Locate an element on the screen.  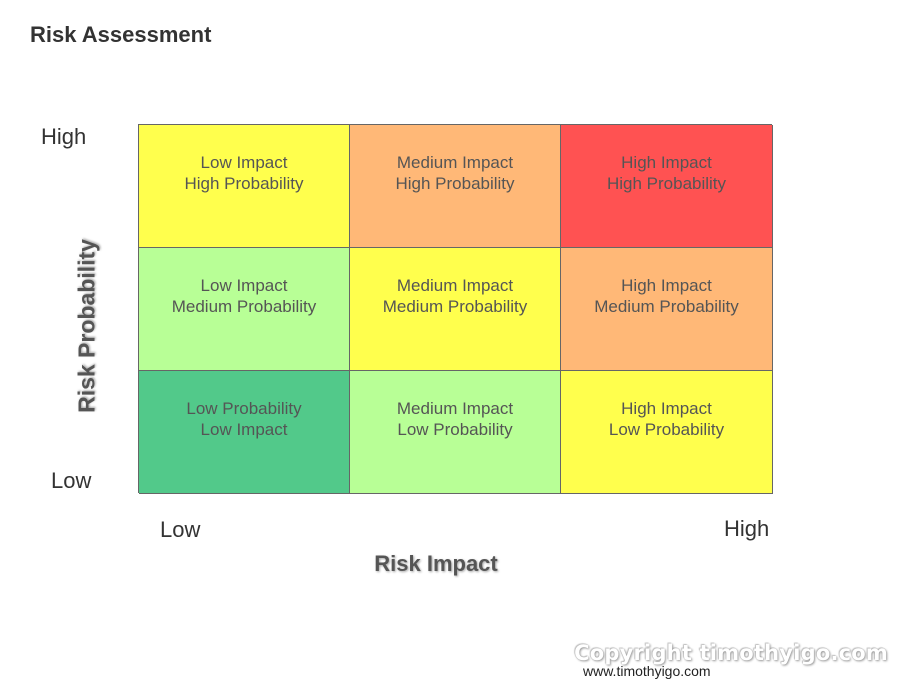
cell-high-impact-medium-probability: High Impact Medium Probability is located at coordinates (667, 309).